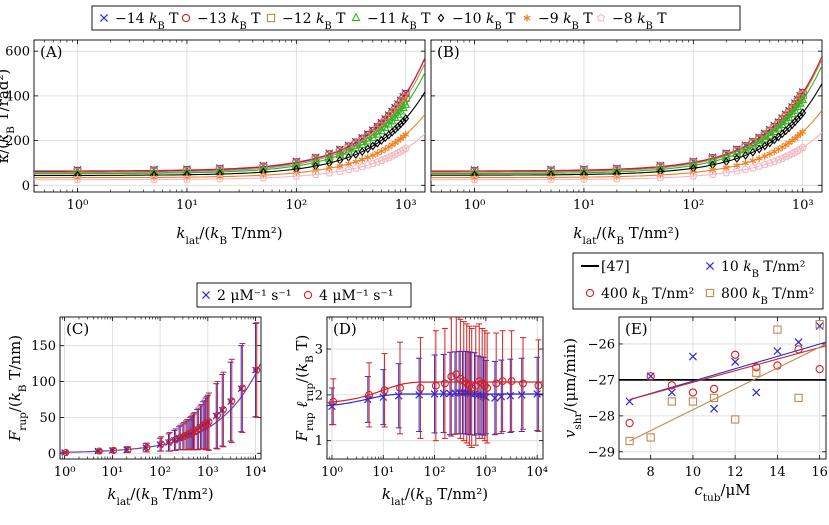 This screenshot has height=525, width=829. I want to click on series-2-m-s, so click(434, 393).